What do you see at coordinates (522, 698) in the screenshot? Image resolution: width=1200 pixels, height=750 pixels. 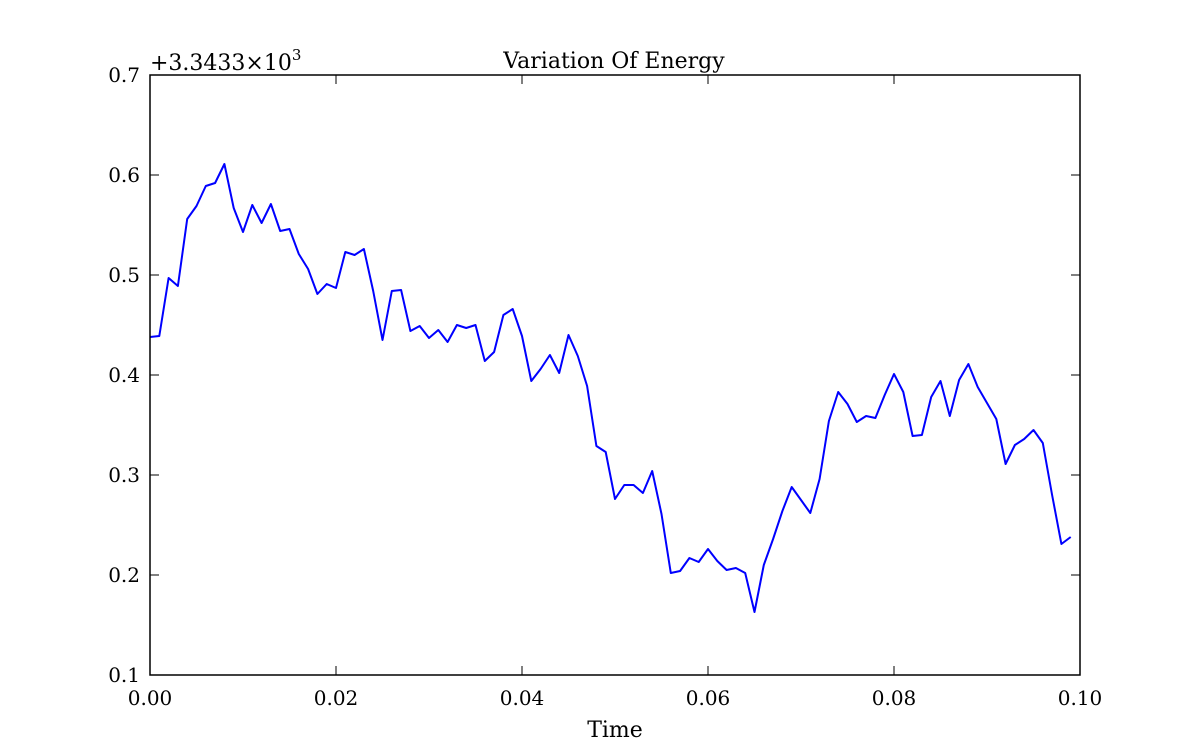 I see `x-tick-label: 0.04` at bounding box center [522, 698].